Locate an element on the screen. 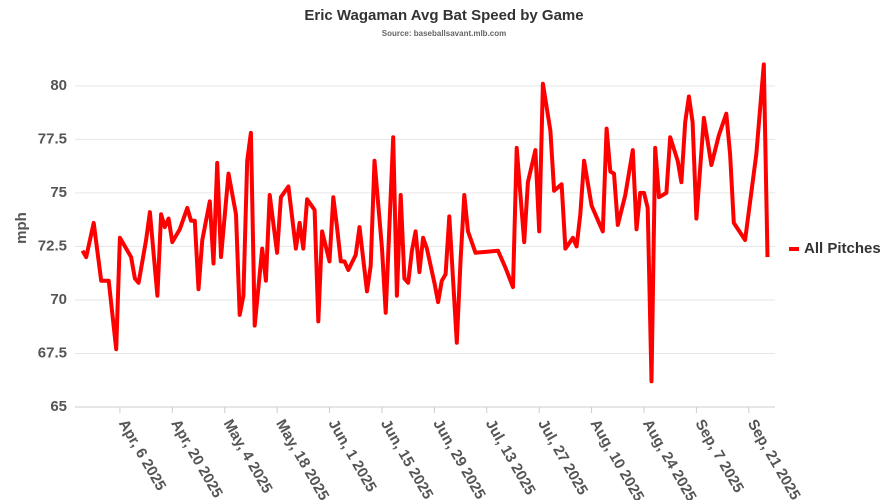  y-tick-label: 75 is located at coordinates (58, 192).